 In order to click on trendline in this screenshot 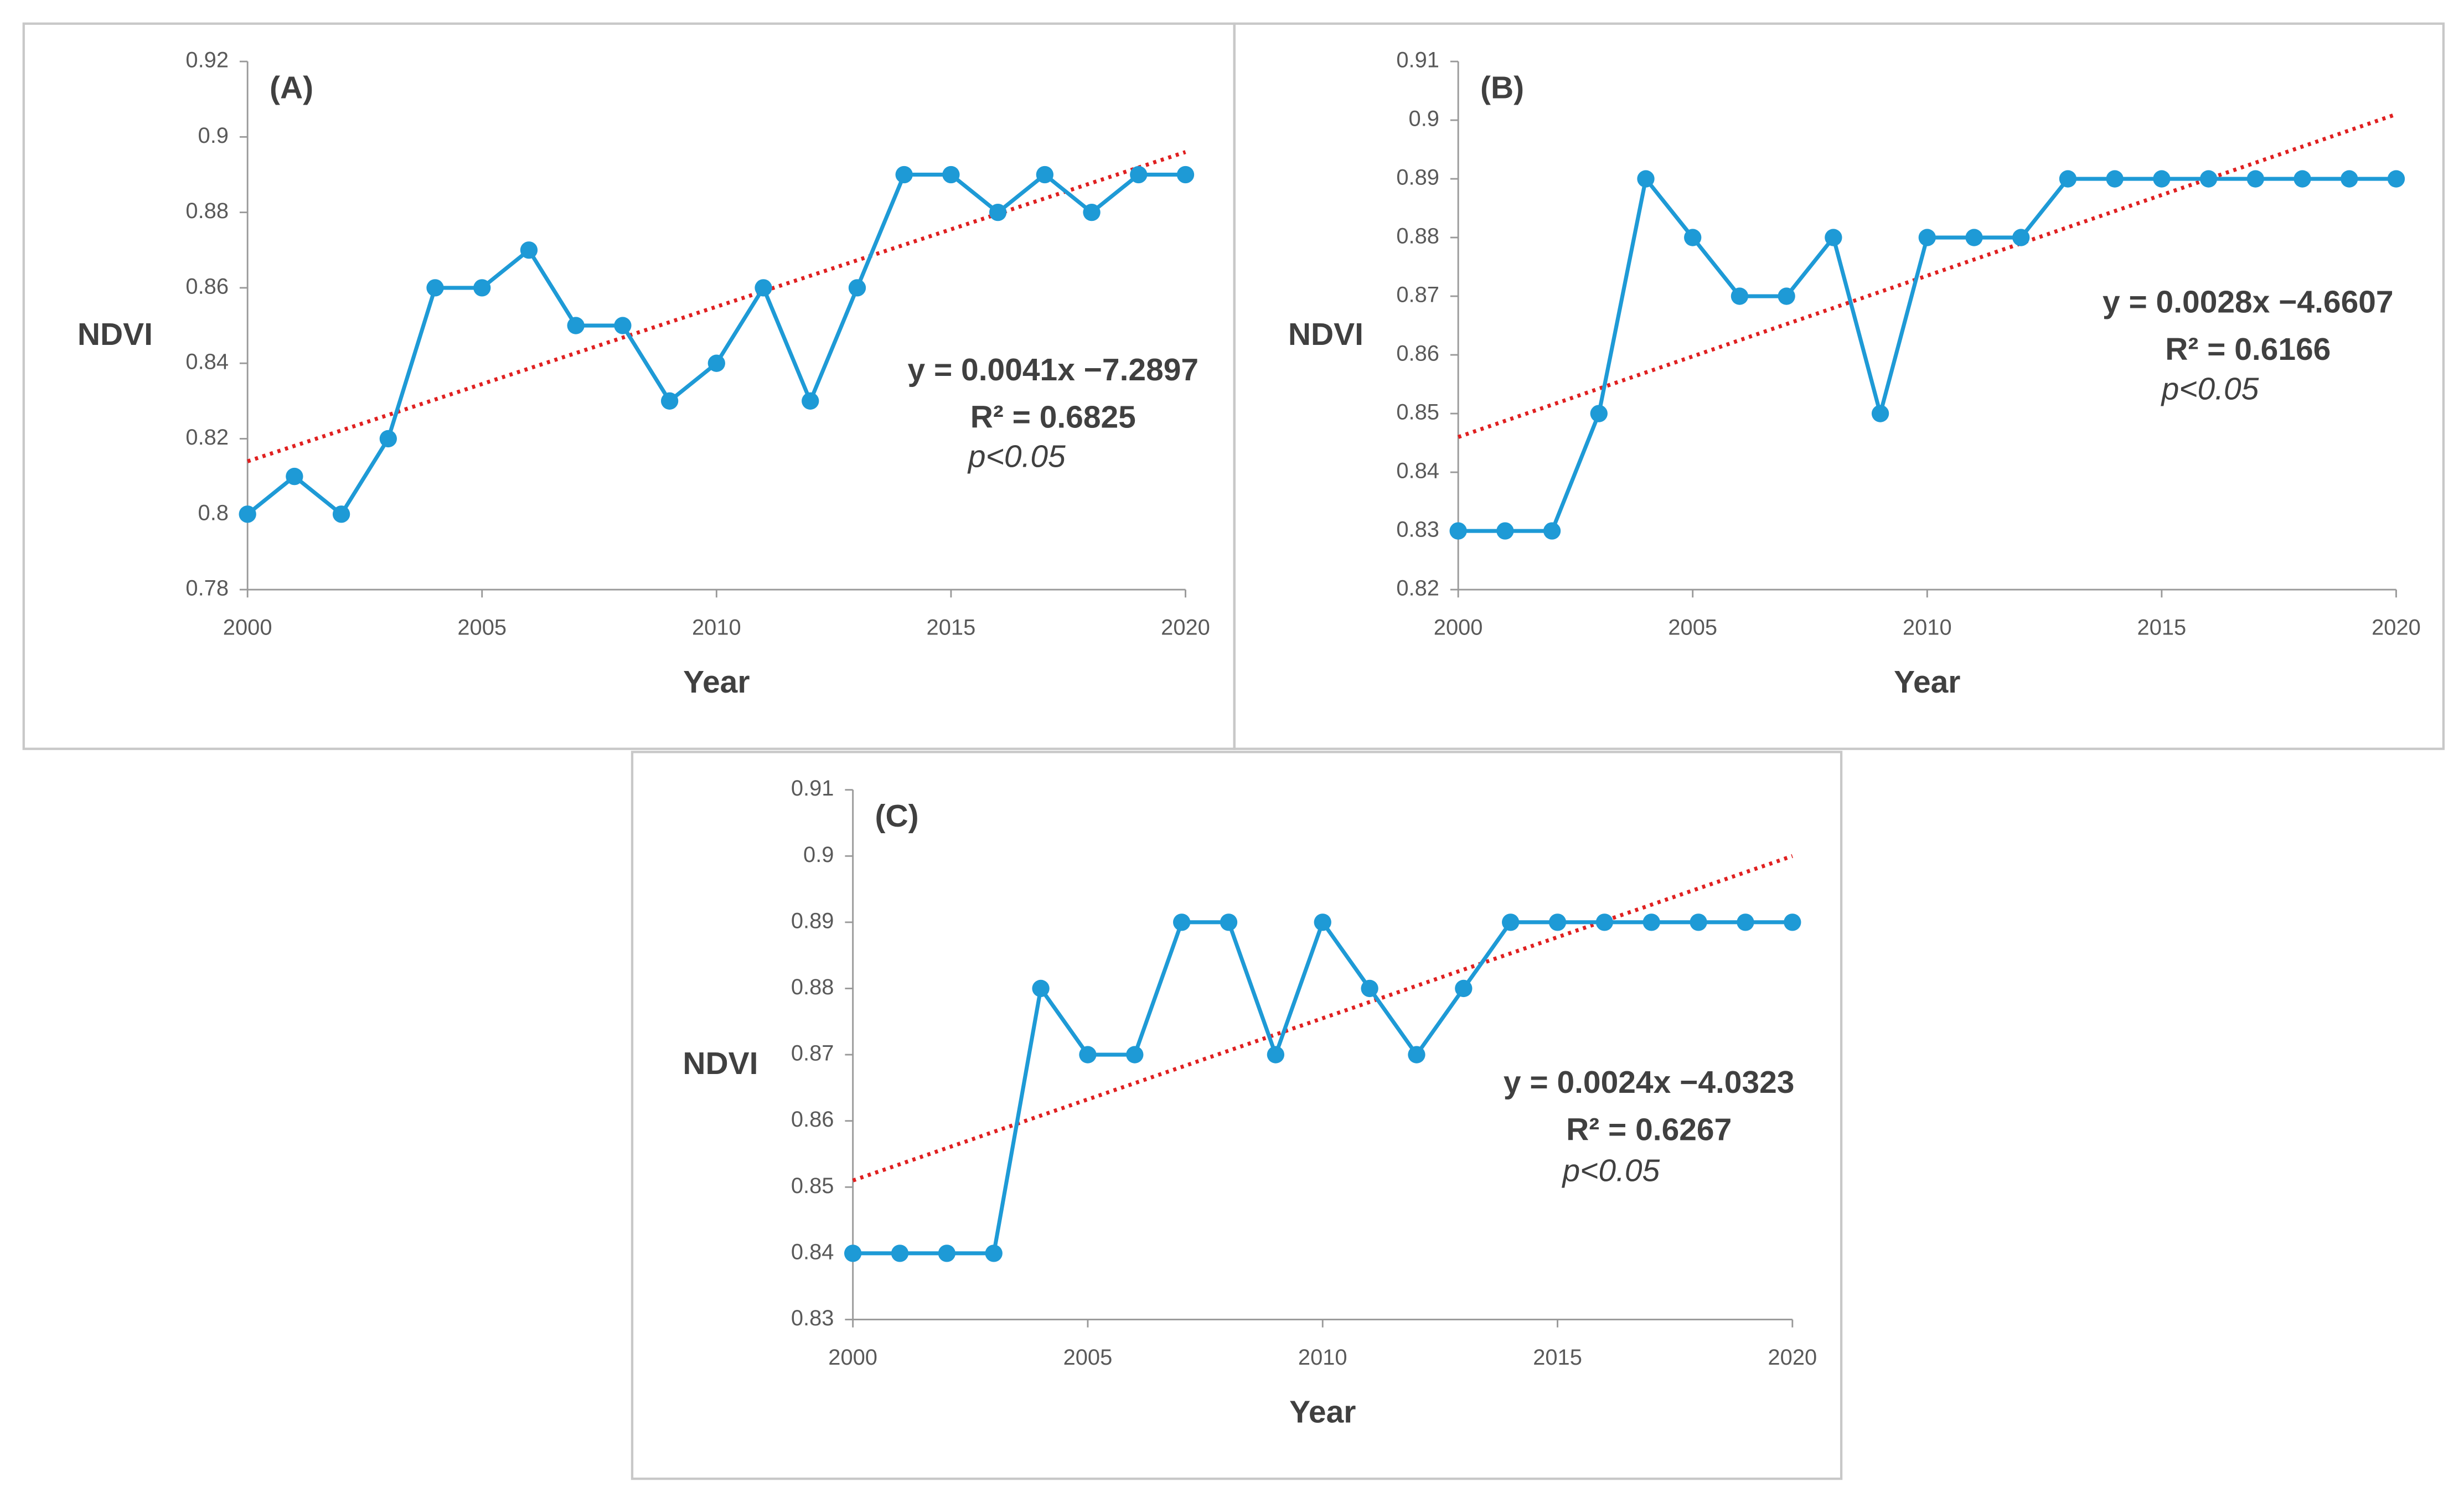, I will do `click(1322, 1018)`.